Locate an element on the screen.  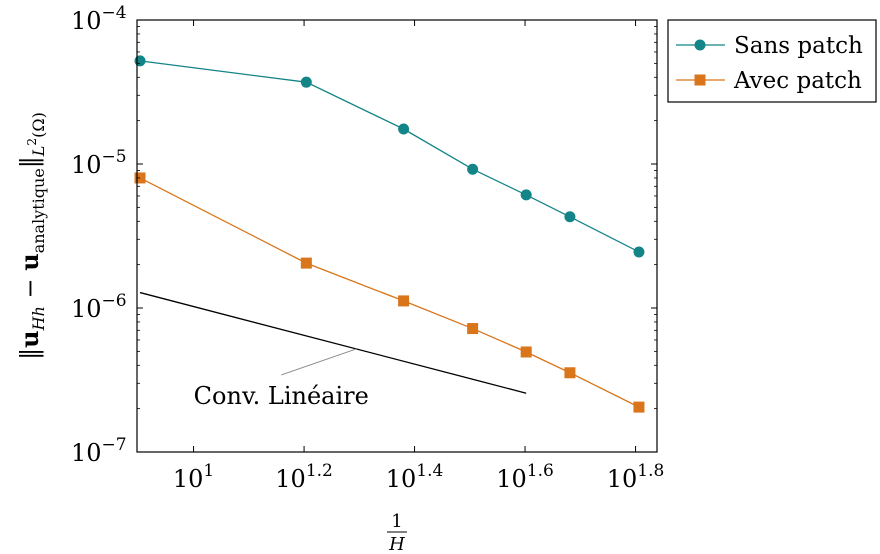
y-tick-label: 10−6 is located at coordinates (99, 307).